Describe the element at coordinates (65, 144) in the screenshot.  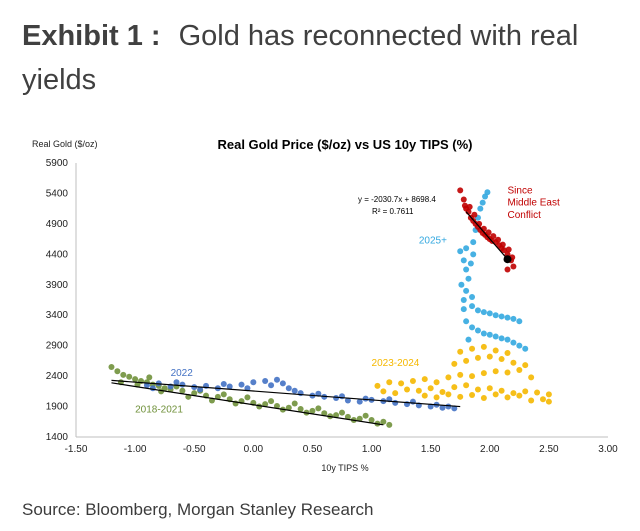
I see `y-axis-label: Real Gold ($/oz)` at that location.